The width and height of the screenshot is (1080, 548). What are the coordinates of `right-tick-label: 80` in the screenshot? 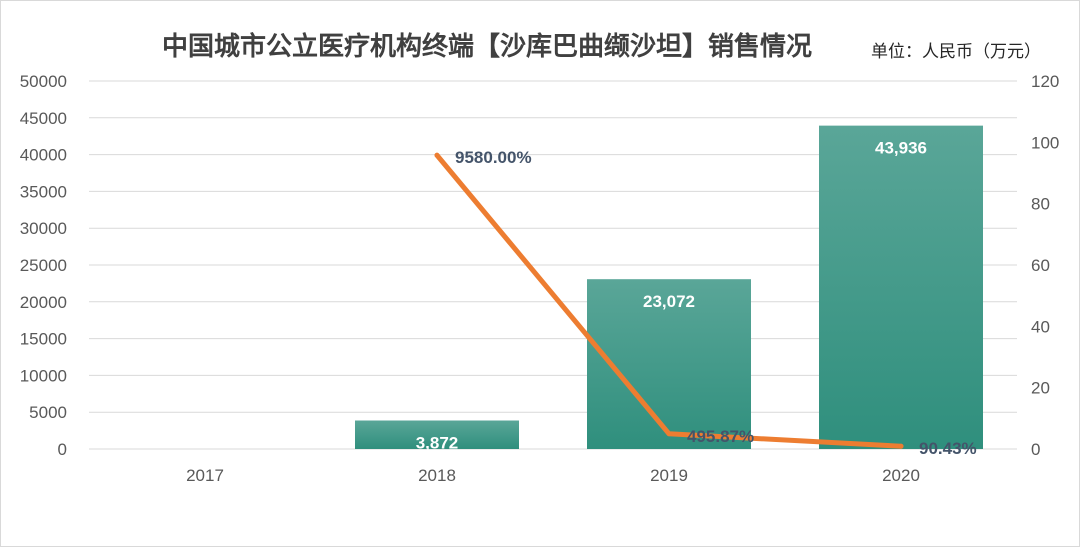 It's located at (1040, 204).